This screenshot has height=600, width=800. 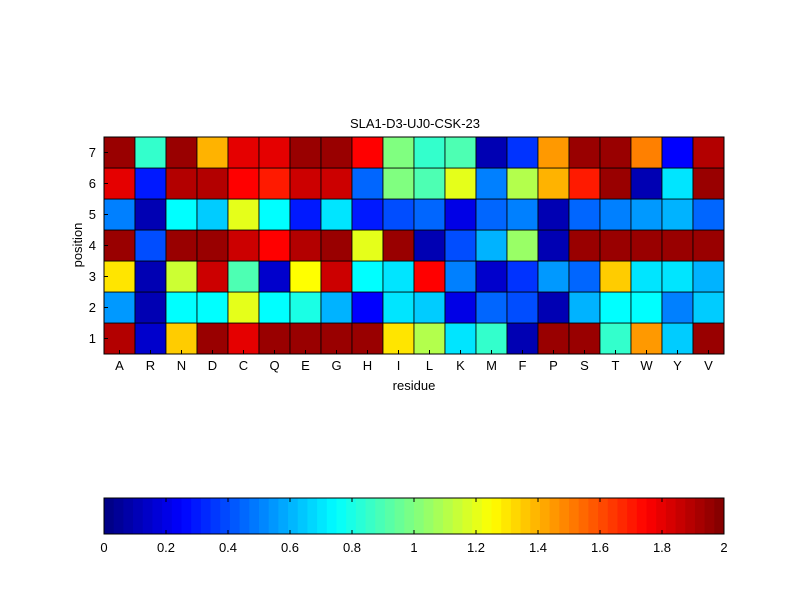 I want to click on colorbar-tick-label: 2, so click(x=723, y=547).